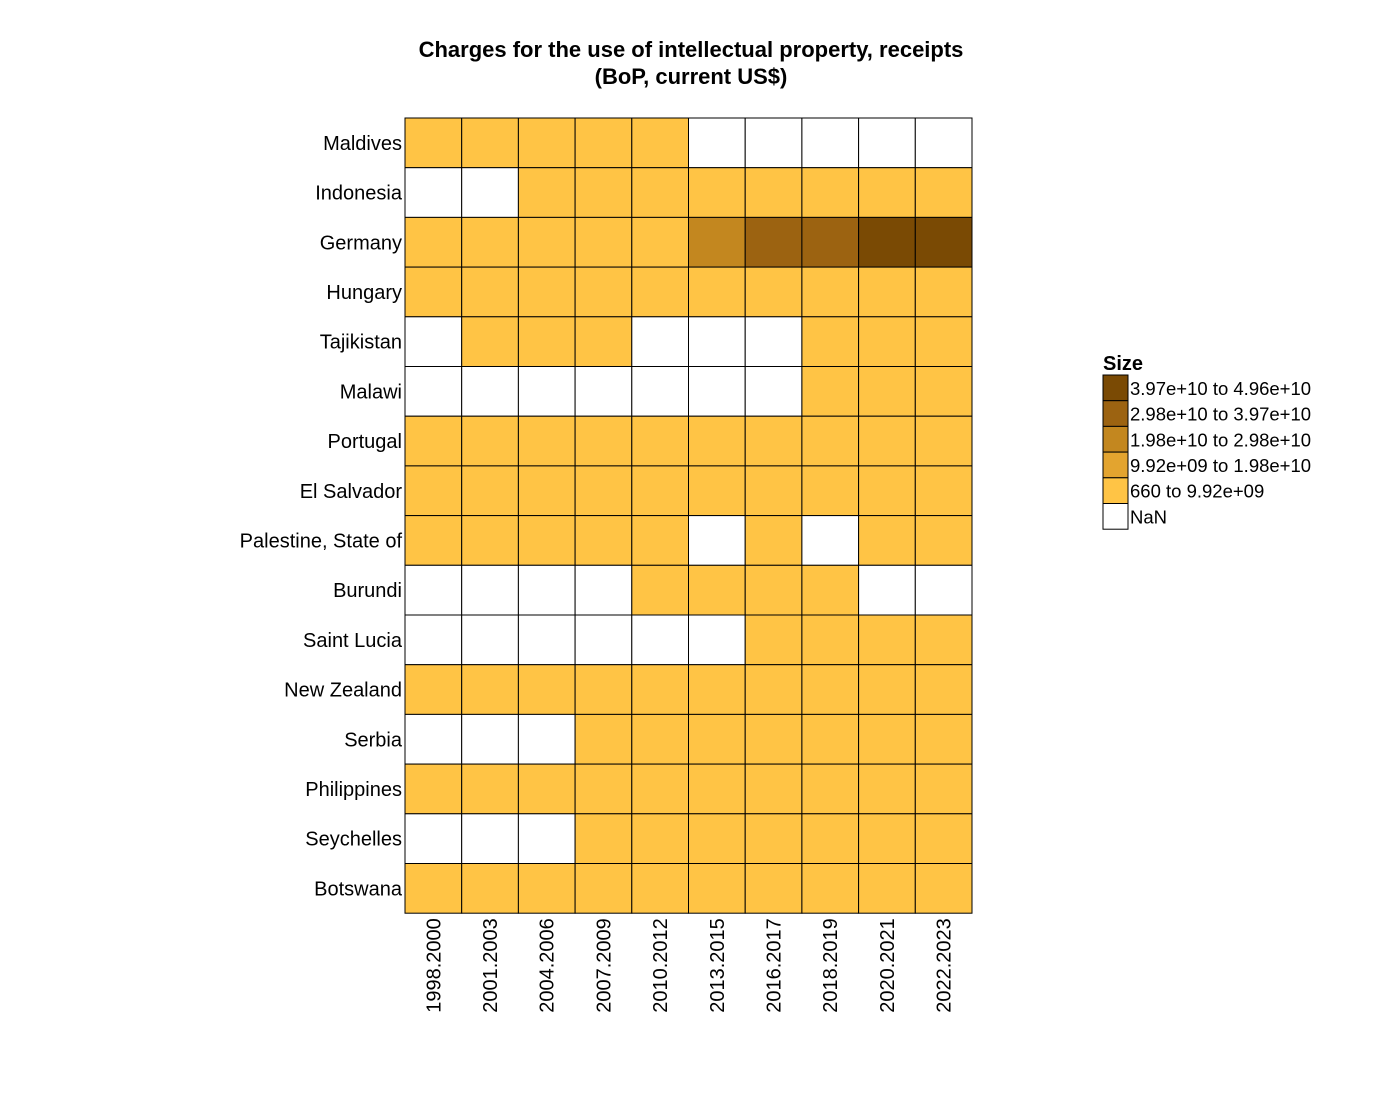 This screenshot has height=1100, width=1400. Describe the element at coordinates (491, 965) in the screenshot. I see `x-tick-label: 2001.2003` at that location.